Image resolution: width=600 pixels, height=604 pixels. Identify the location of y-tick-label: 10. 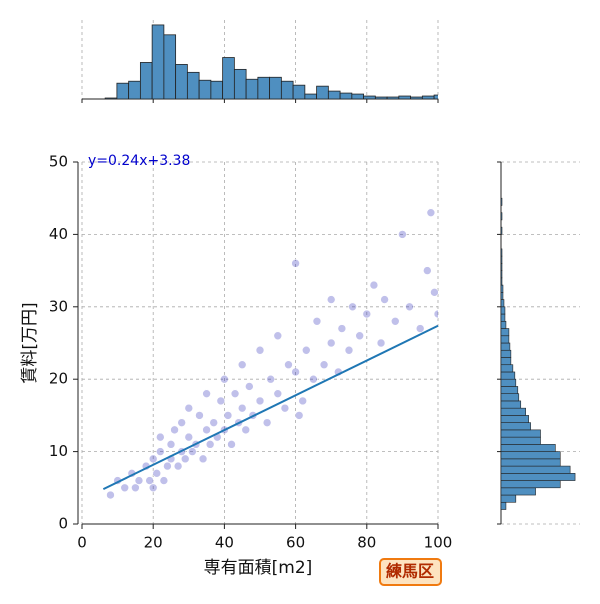
(58, 451).